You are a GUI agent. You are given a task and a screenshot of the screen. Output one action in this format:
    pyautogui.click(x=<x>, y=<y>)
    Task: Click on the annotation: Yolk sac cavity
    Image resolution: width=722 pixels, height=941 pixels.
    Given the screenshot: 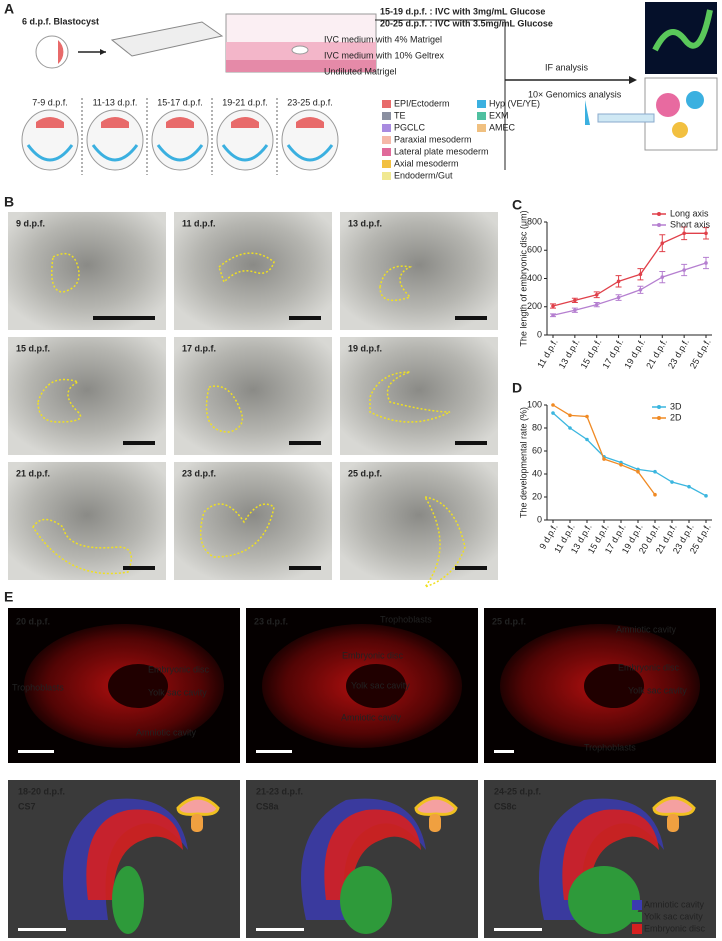 What is the action you would take?
    pyautogui.click(x=177, y=692)
    